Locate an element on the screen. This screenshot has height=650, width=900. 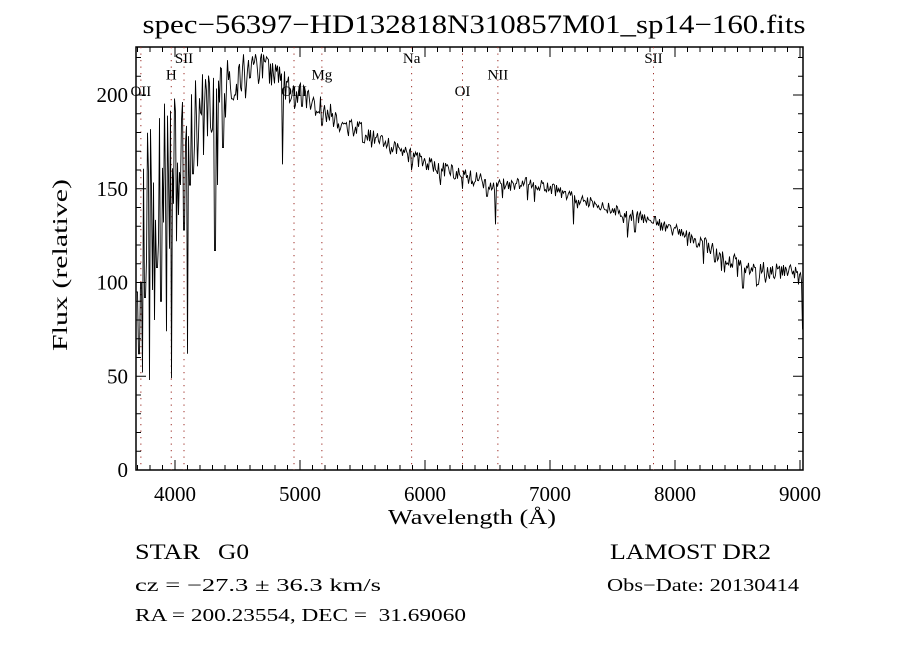
x-tick-label: 6000 is located at coordinates (425, 494).